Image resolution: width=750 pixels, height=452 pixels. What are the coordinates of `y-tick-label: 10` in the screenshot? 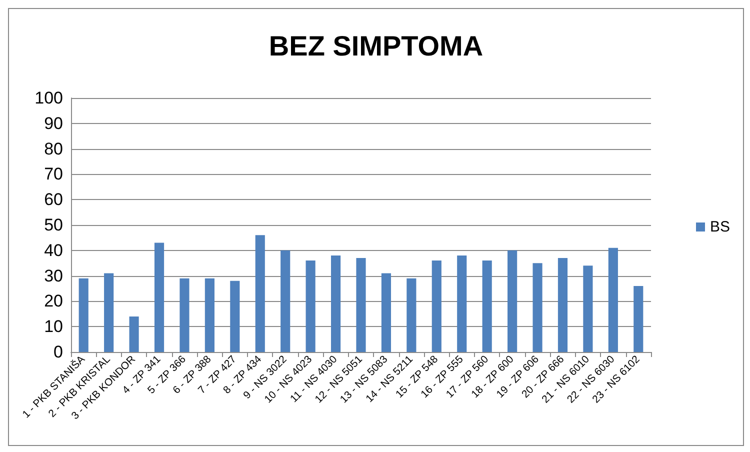 It's located at (53, 326).